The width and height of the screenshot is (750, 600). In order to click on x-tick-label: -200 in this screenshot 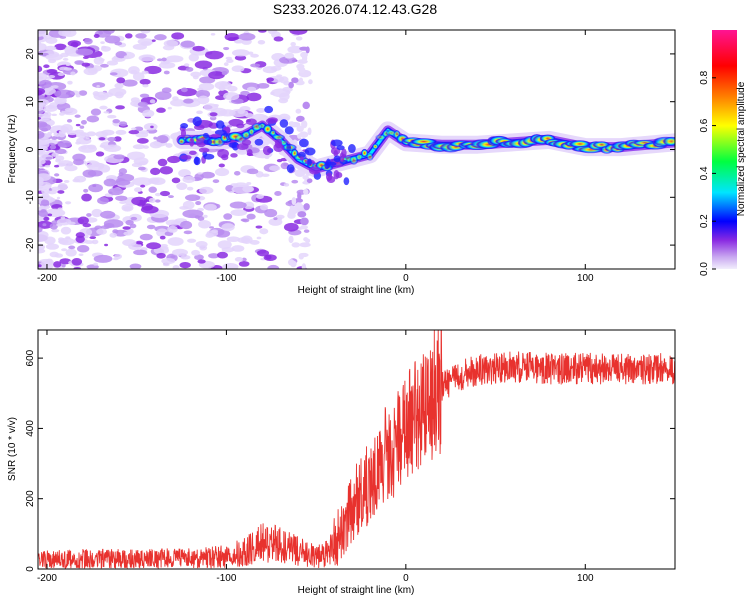, I will do `click(47, 278)`.